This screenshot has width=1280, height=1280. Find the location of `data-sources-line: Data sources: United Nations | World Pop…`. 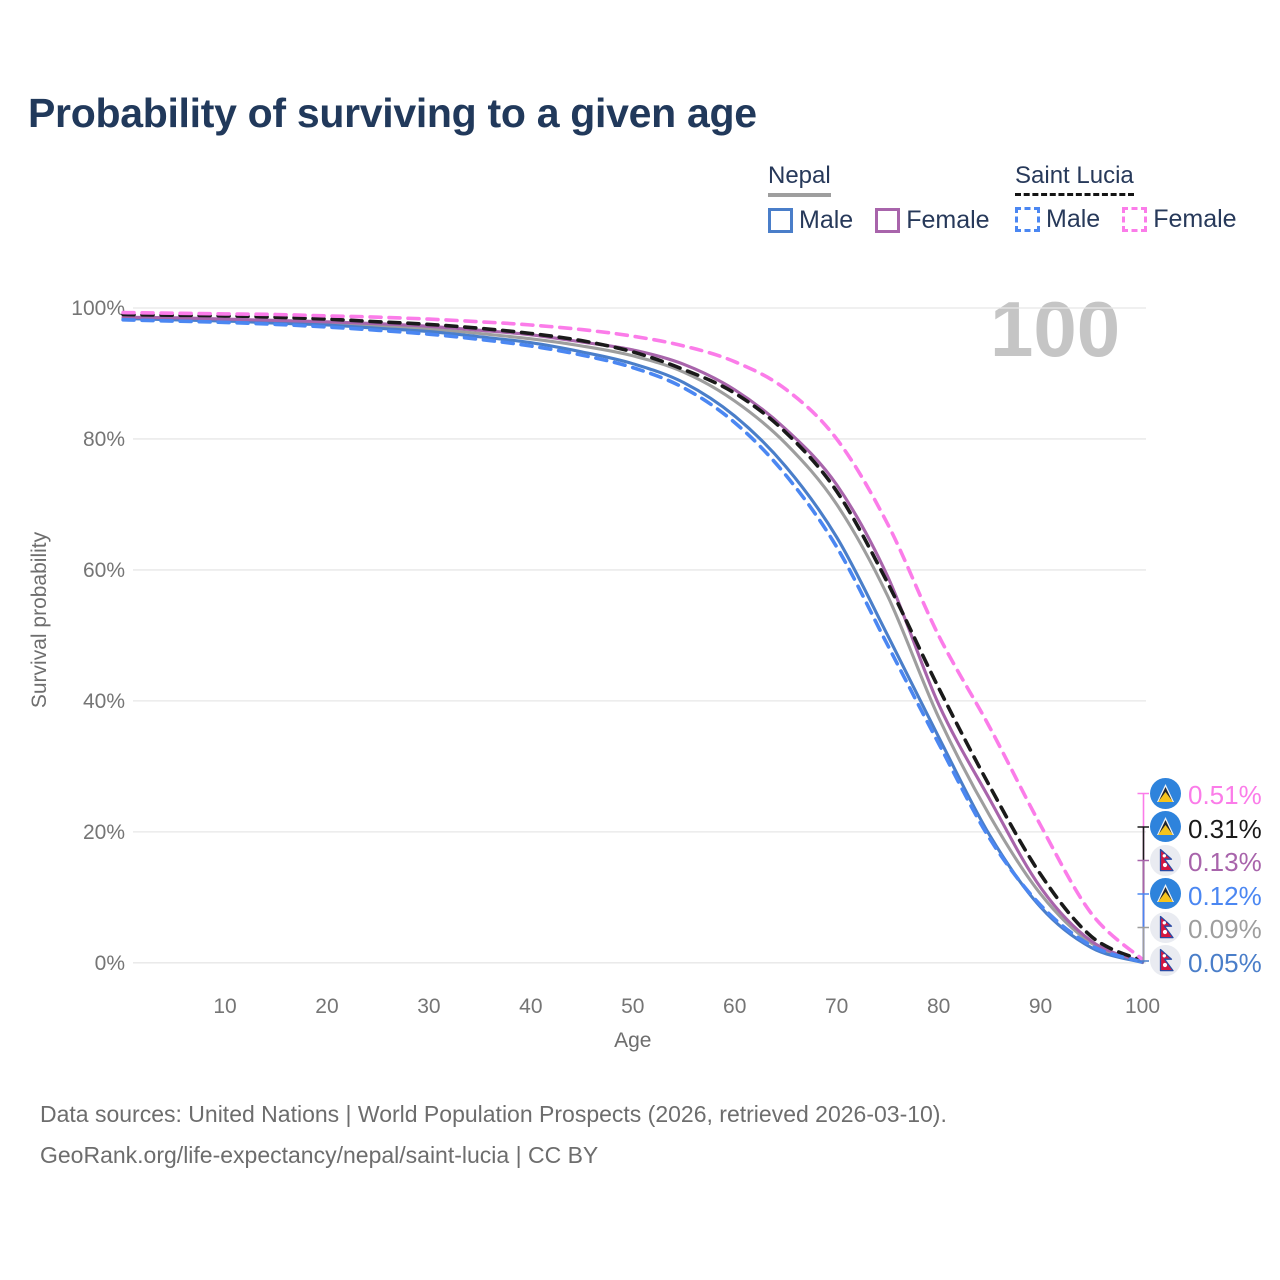

data-sources-line: Data sources: United Nations | World Pop… is located at coordinates (493, 1114).